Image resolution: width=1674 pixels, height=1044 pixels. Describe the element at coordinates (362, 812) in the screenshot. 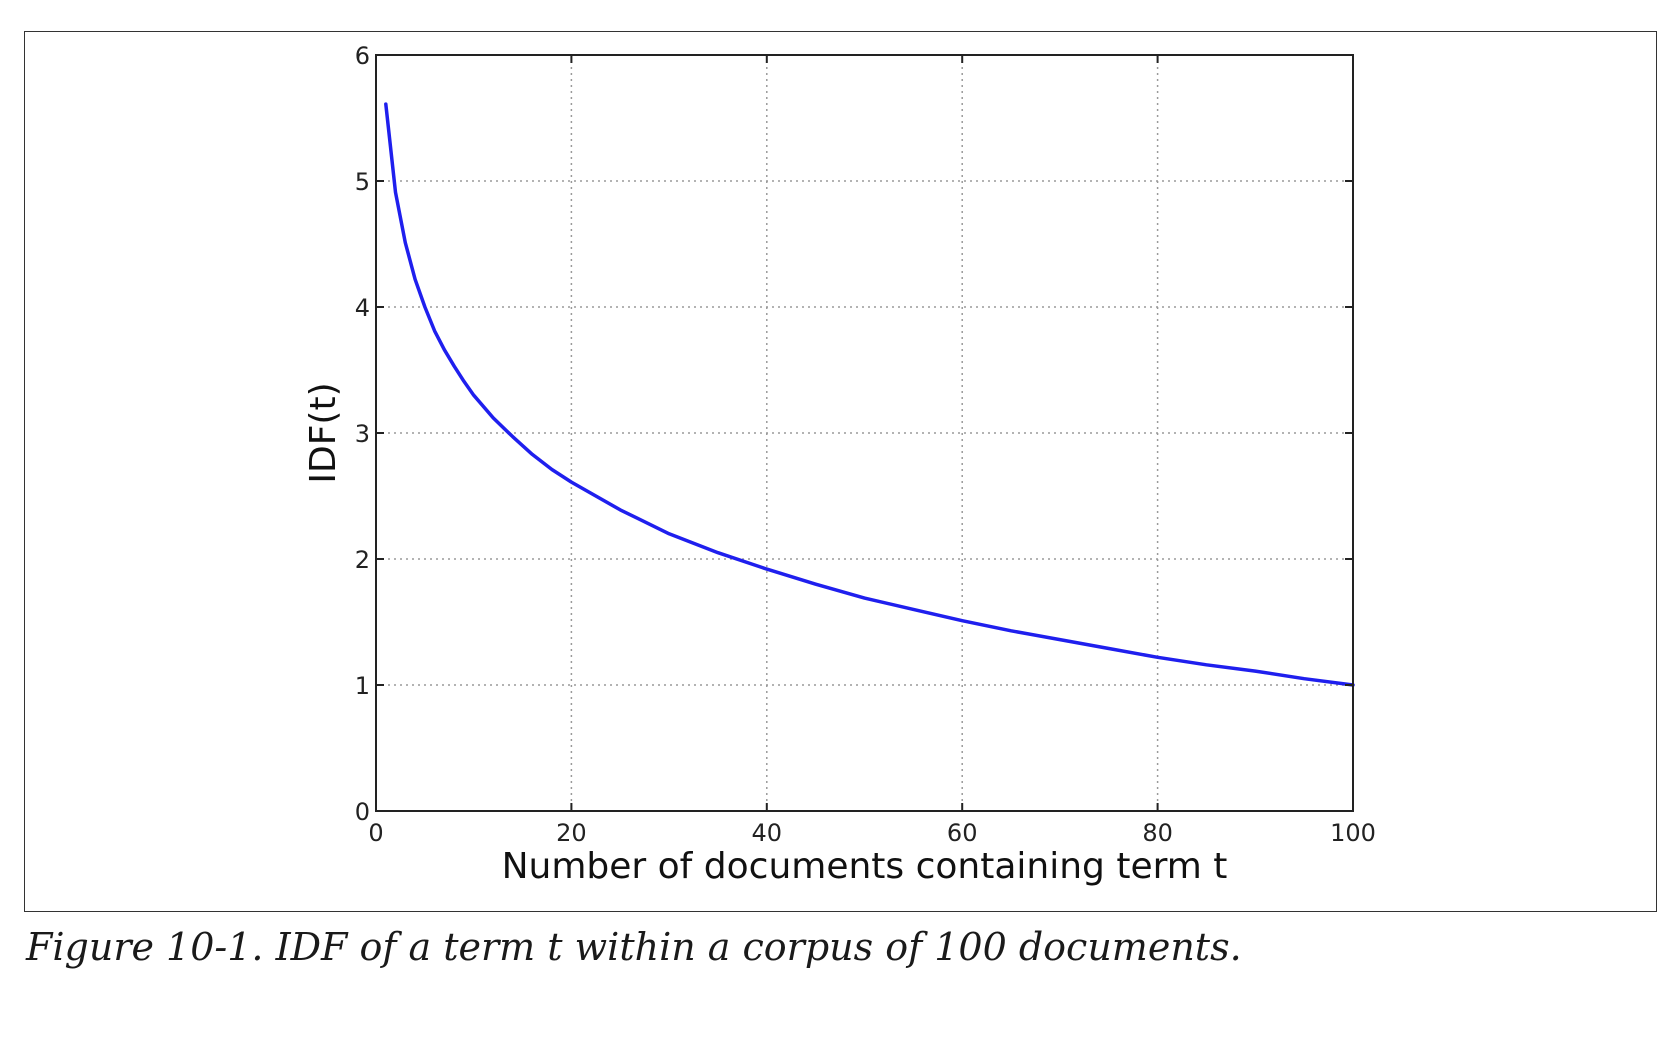

I see `y-tick-label-0: 0` at that location.